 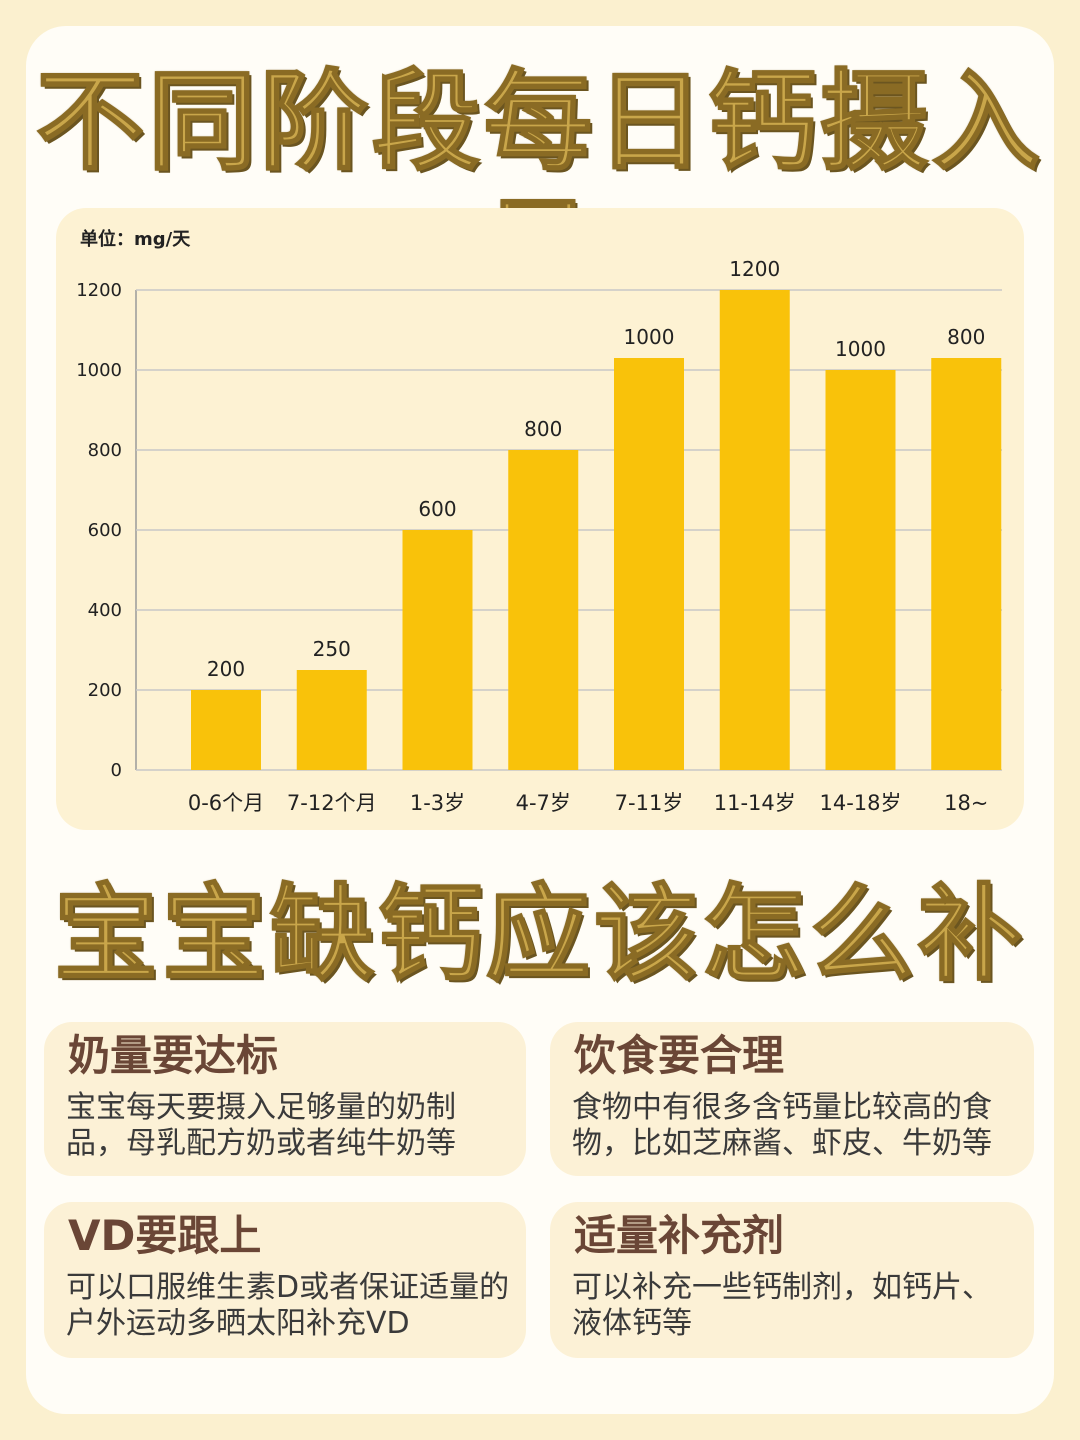 I want to click on section-title: 宝宝缺钙应该怎么补, so click(x=539, y=934).